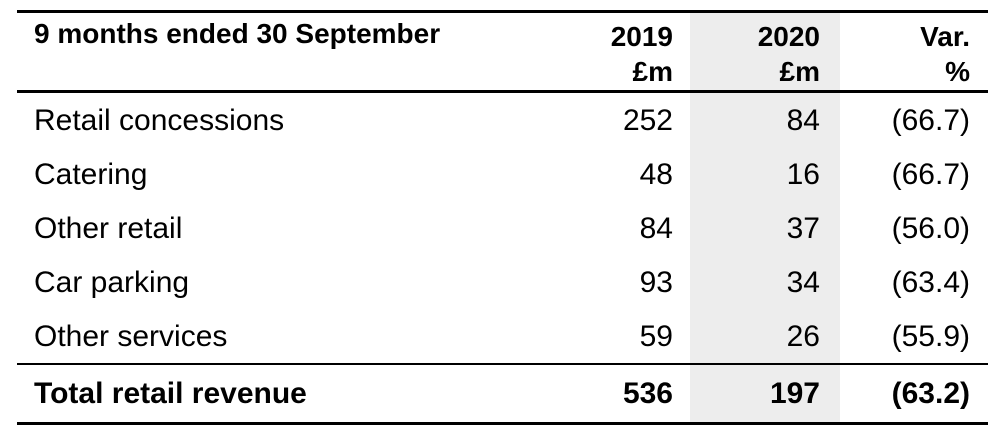  What do you see at coordinates (273, 393) in the screenshot?
I see `total-label: Total retail revenue` at bounding box center [273, 393].